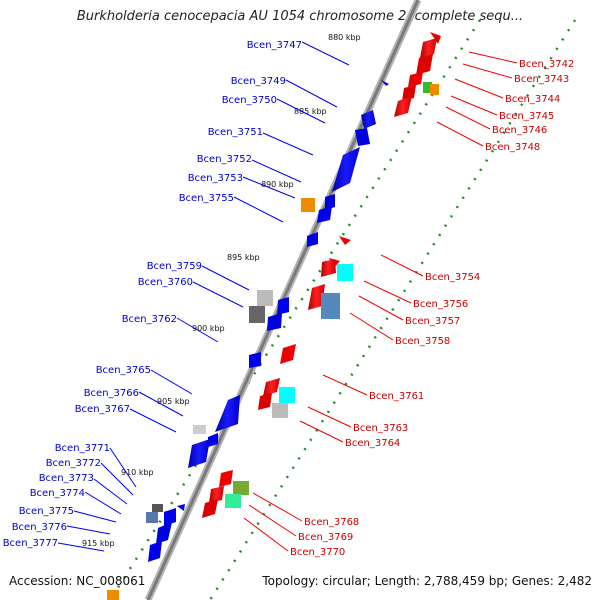 The width and height of the screenshot is (600, 600). What do you see at coordinates (66, 478) in the screenshot?
I see `gene-label-3773: Bcen_3773` at bounding box center [66, 478].